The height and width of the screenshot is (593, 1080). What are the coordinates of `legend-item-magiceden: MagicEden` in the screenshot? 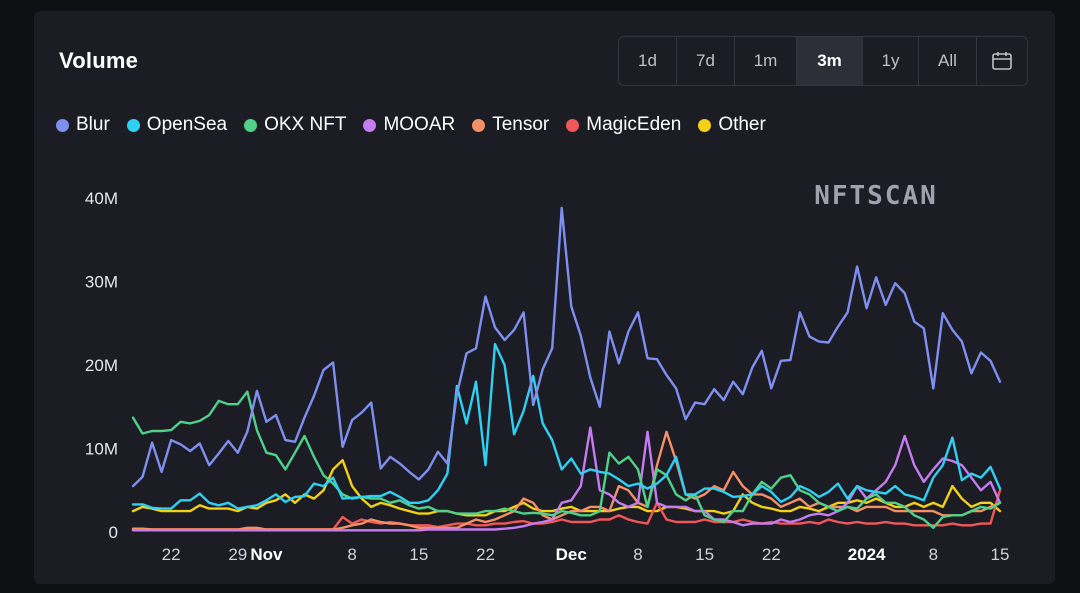 It's located at (623, 125).